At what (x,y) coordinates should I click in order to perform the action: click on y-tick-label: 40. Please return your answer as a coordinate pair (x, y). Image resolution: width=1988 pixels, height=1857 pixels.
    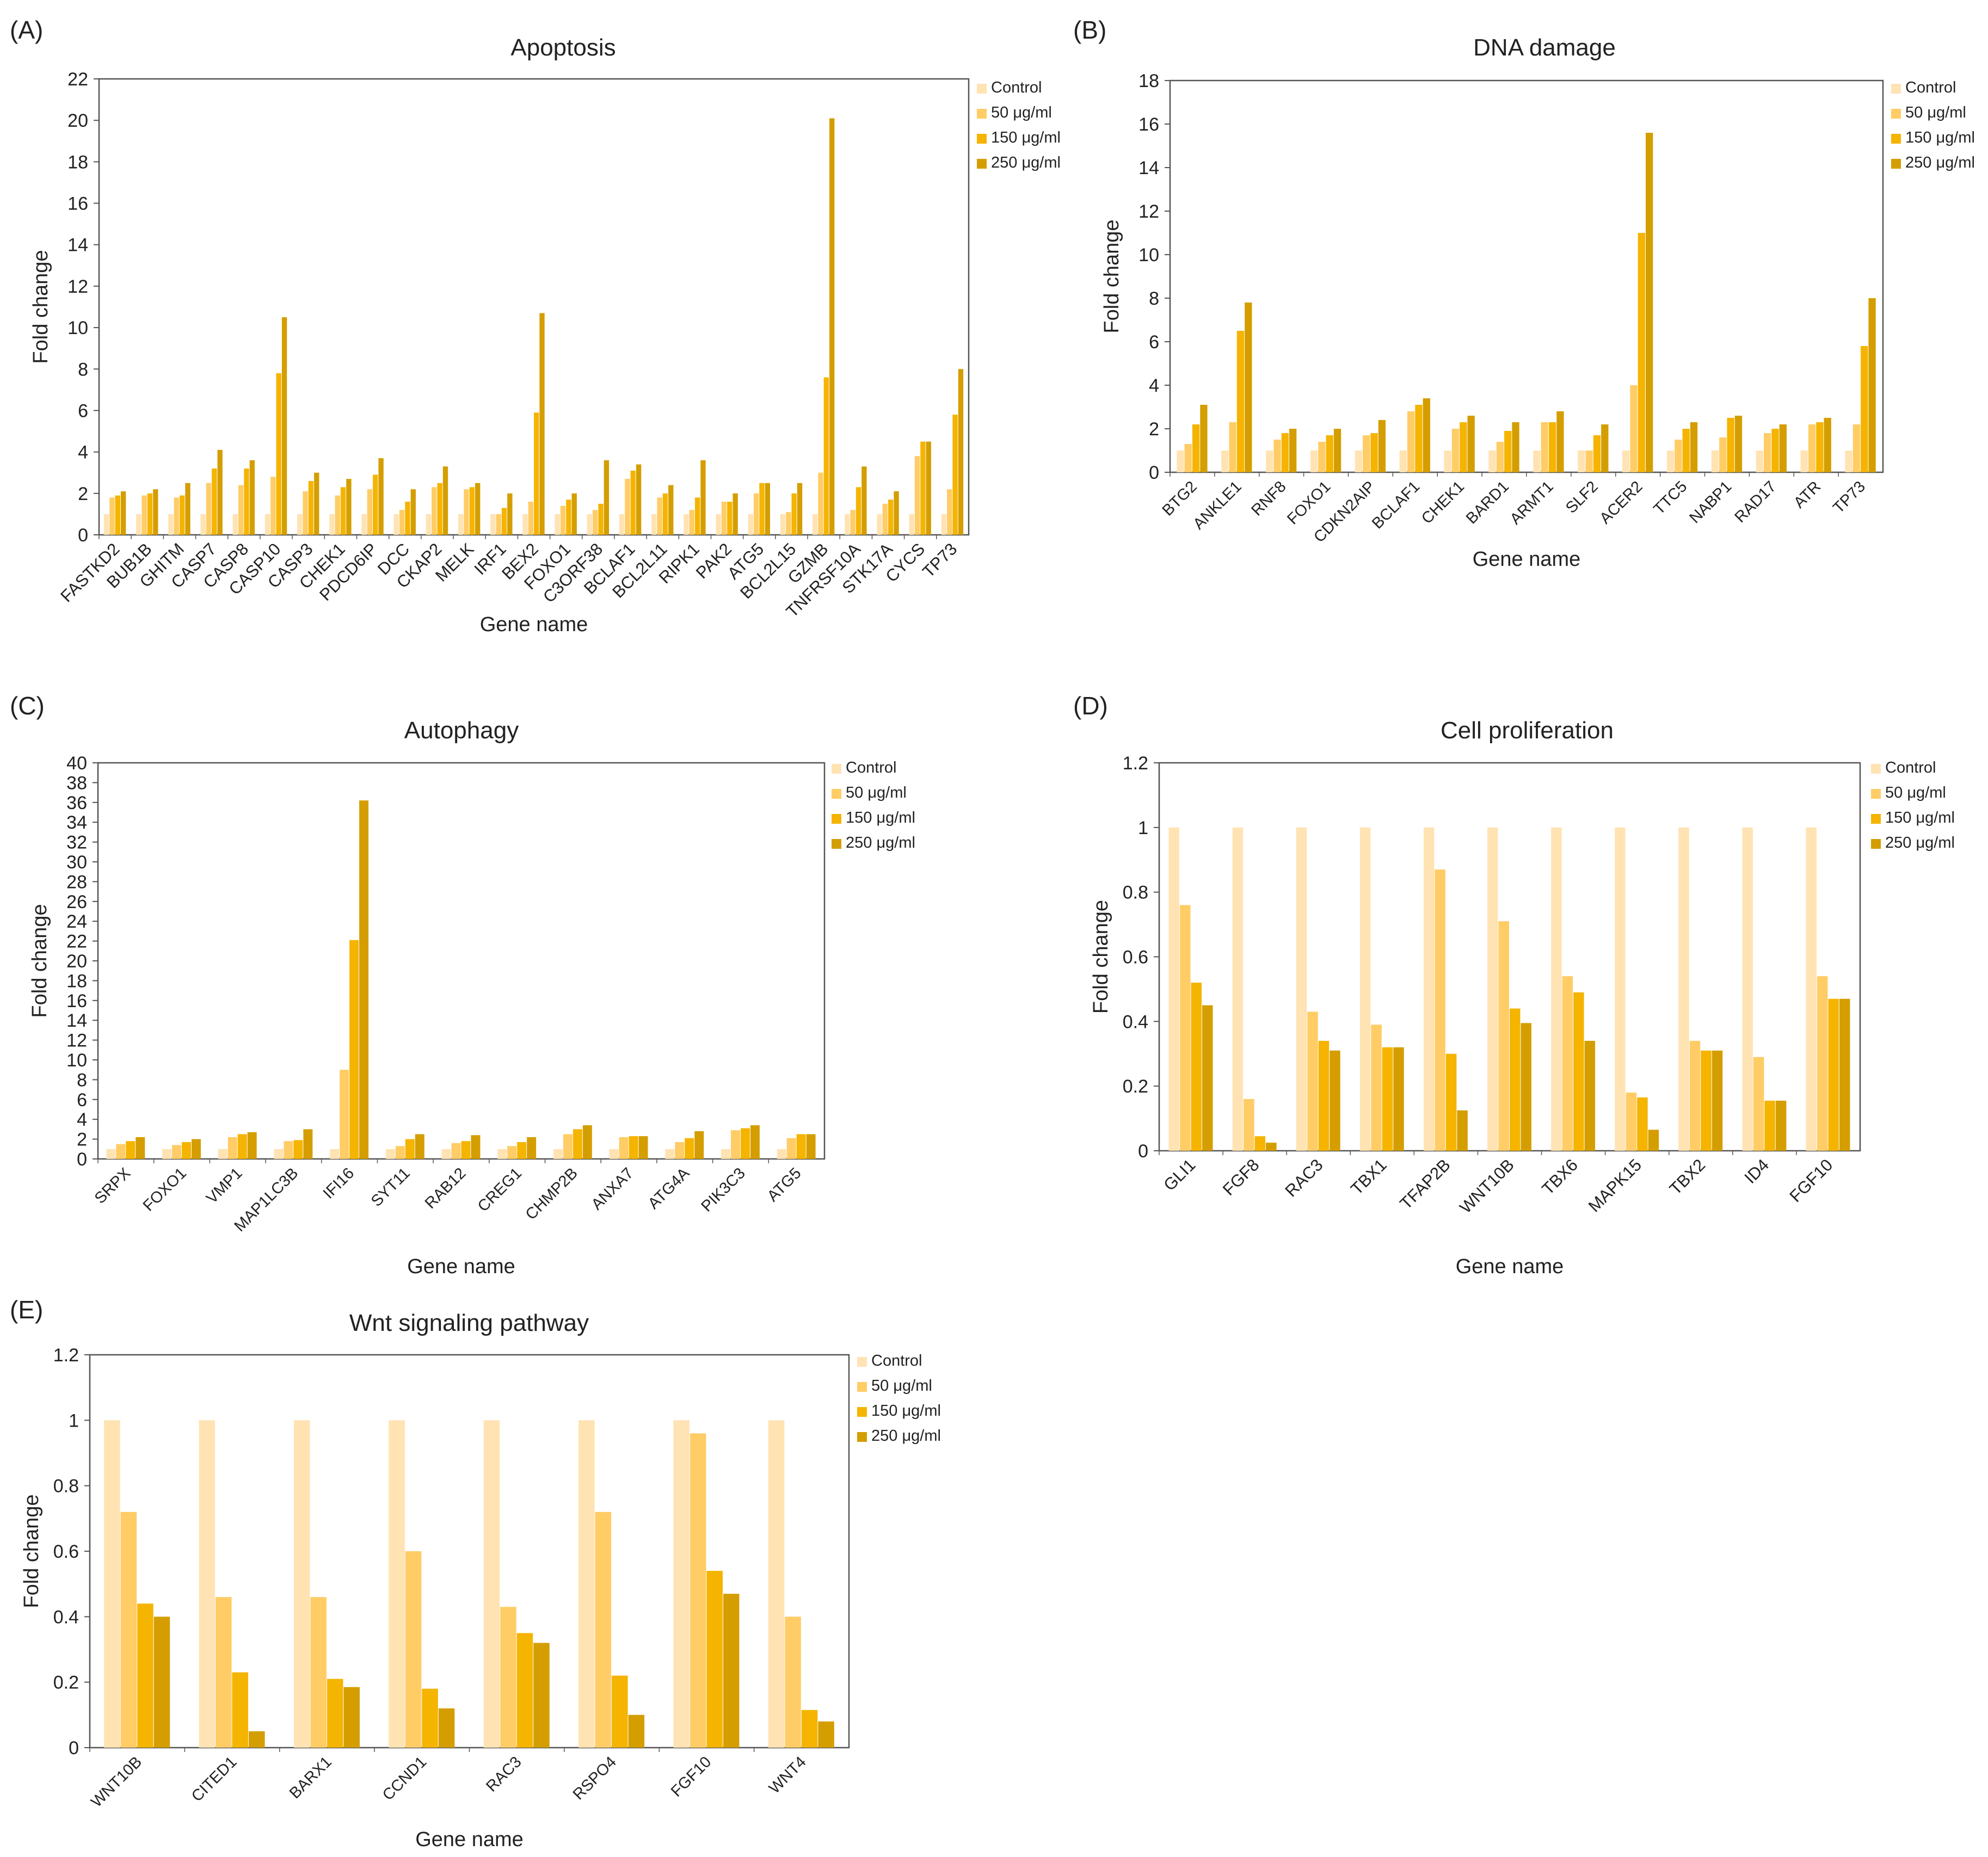
    Looking at the image, I should click on (76, 763).